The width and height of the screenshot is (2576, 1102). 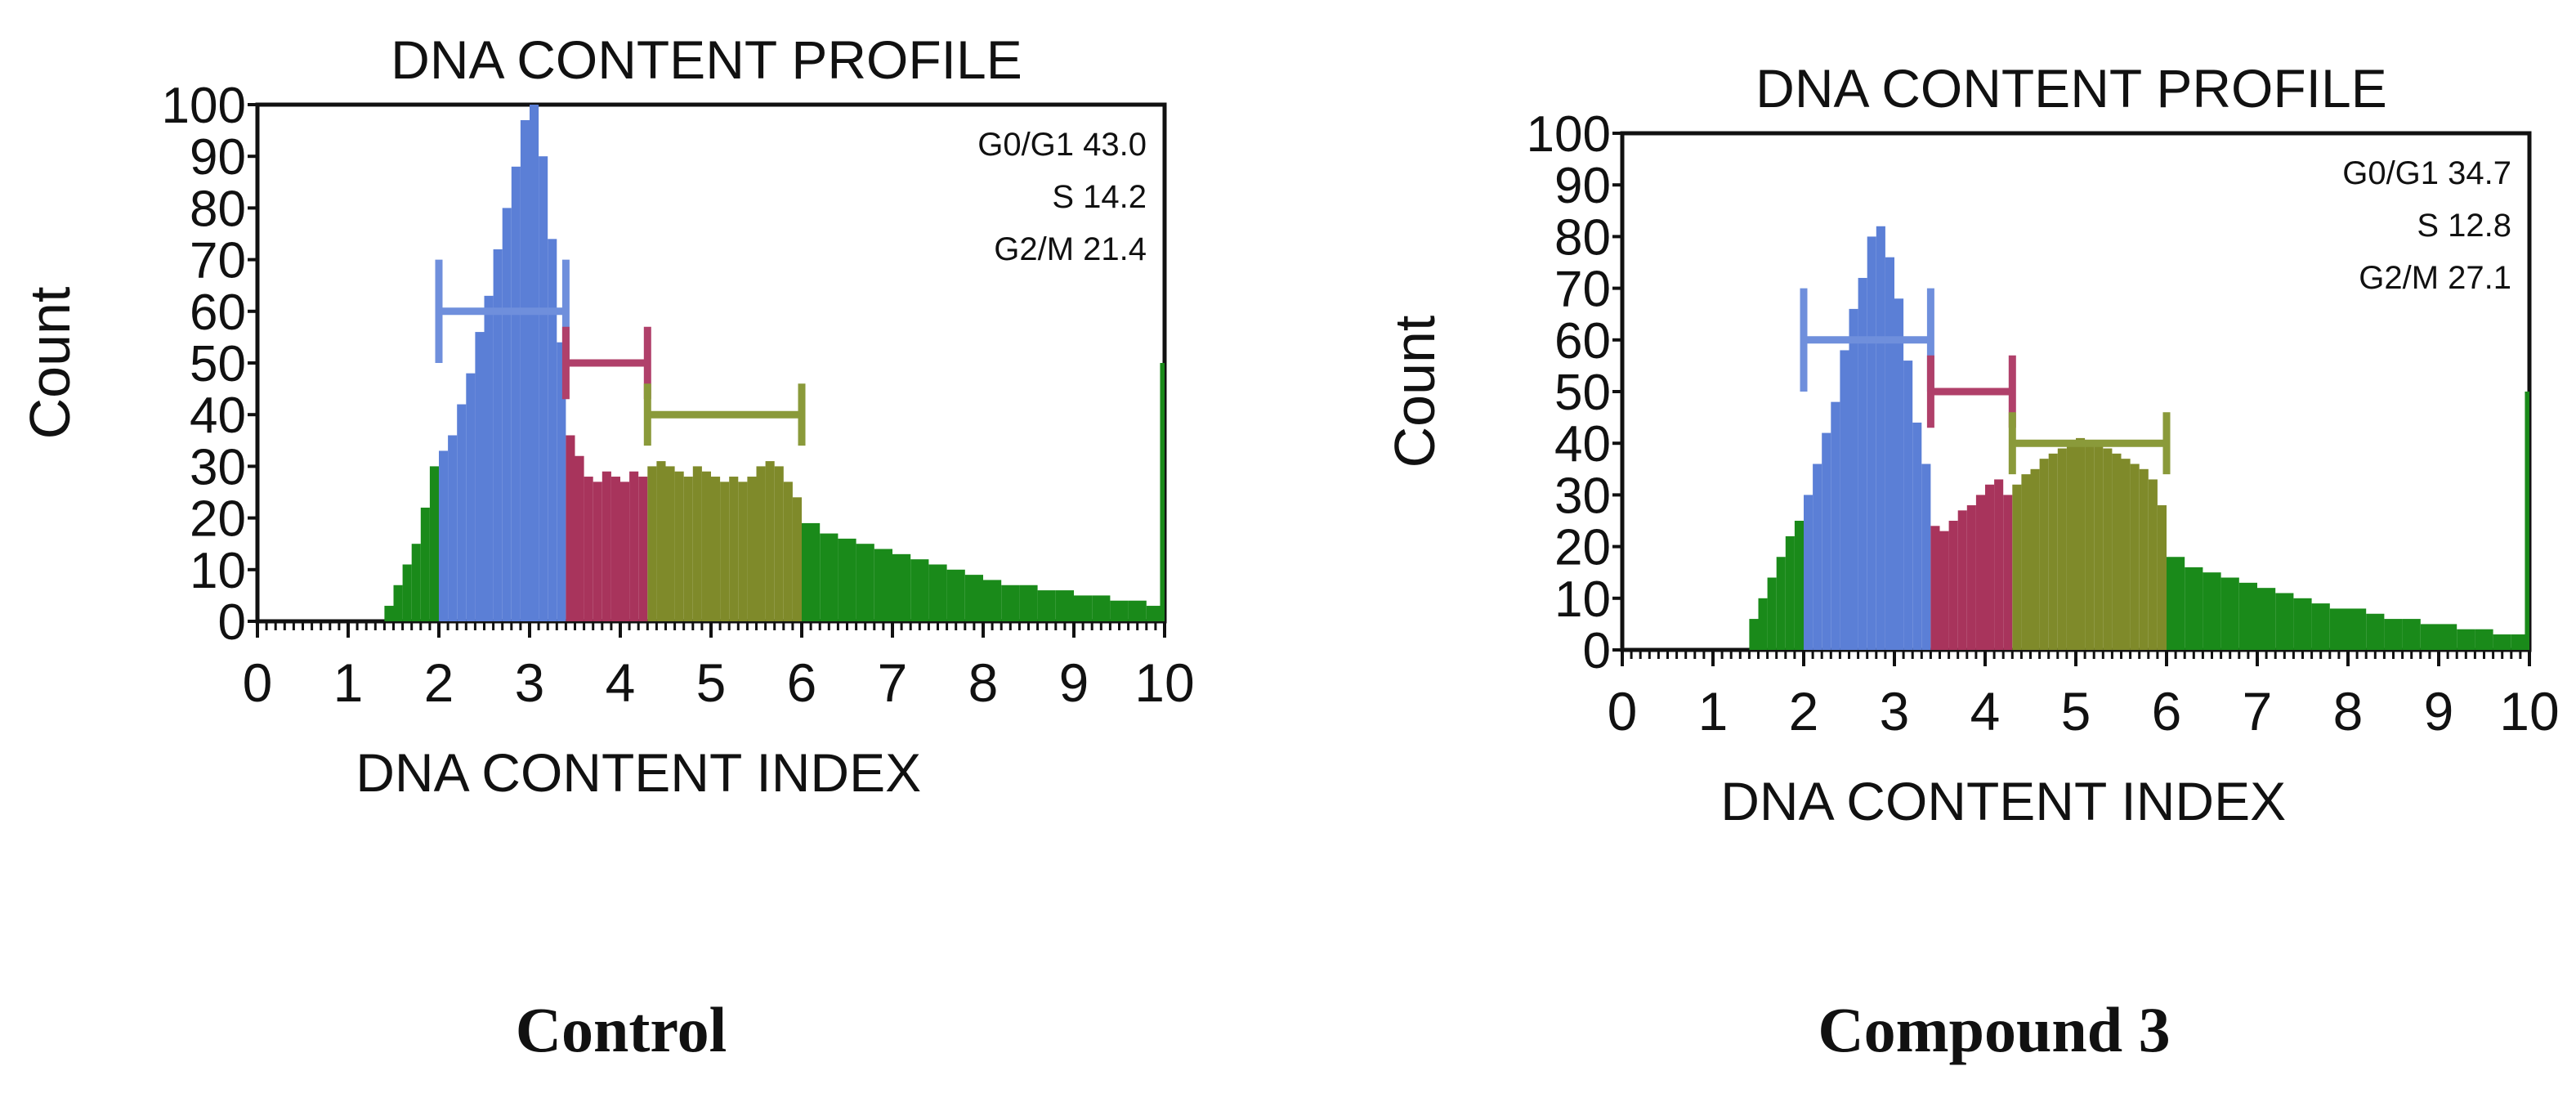 I want to click on x-tick-label: 8, so click(x=2348, y=711).